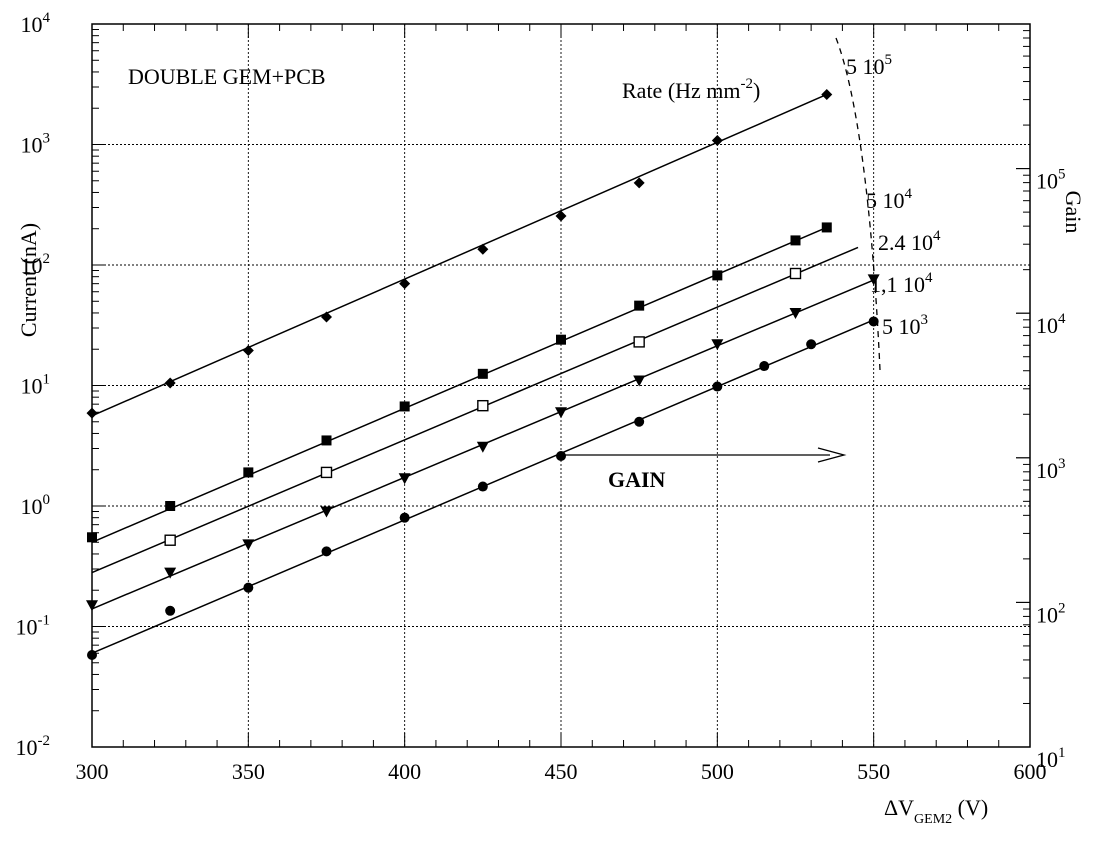 Image resolution: width=1098 pixels, height=845 pixels. I want to click on y2-tick-label: 10⁴, so click(1051, 324).